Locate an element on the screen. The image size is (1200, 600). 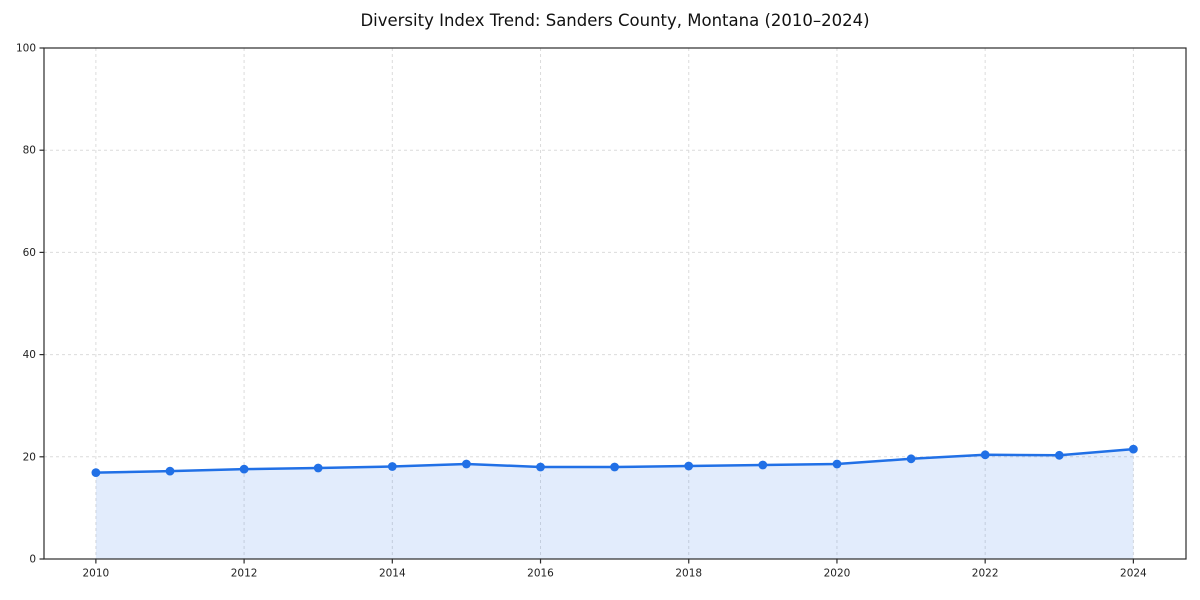
x-tick-label: 2024 is located at coordinates (1133, 574).